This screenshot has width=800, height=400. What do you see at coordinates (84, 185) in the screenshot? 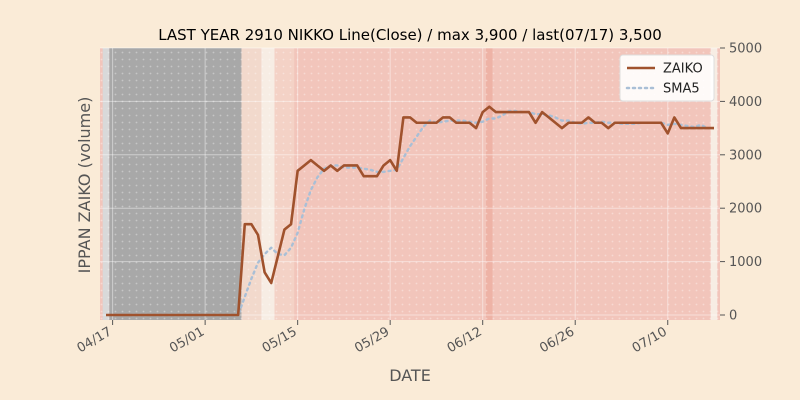
I see `y-axis-label: IPPAN ZAIKO (volume)` at bounding box center [84, 185].